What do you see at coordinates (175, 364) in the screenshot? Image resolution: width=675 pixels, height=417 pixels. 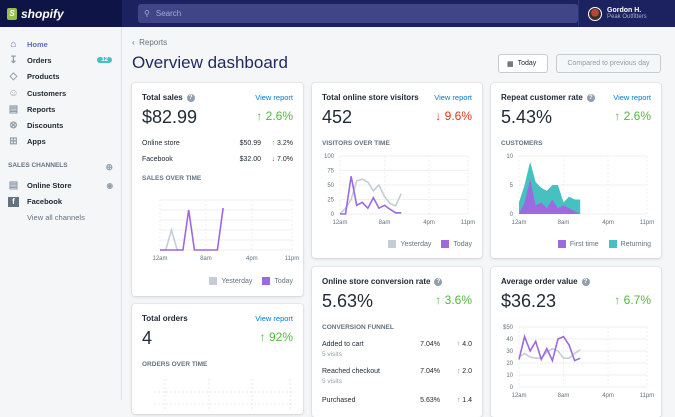 I see `chart-title: ORDERS OVER TIME` at bounding box center [175, 364].